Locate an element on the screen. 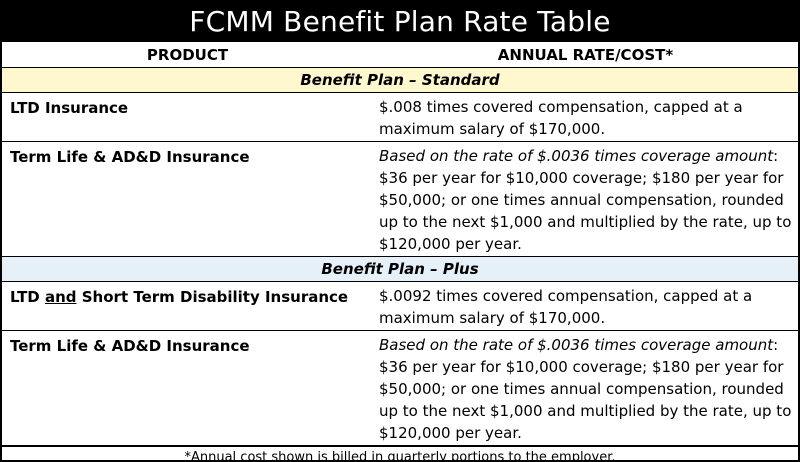  section-label-standard: Benefit Plan – Standard is located at coordinates (400, 80).